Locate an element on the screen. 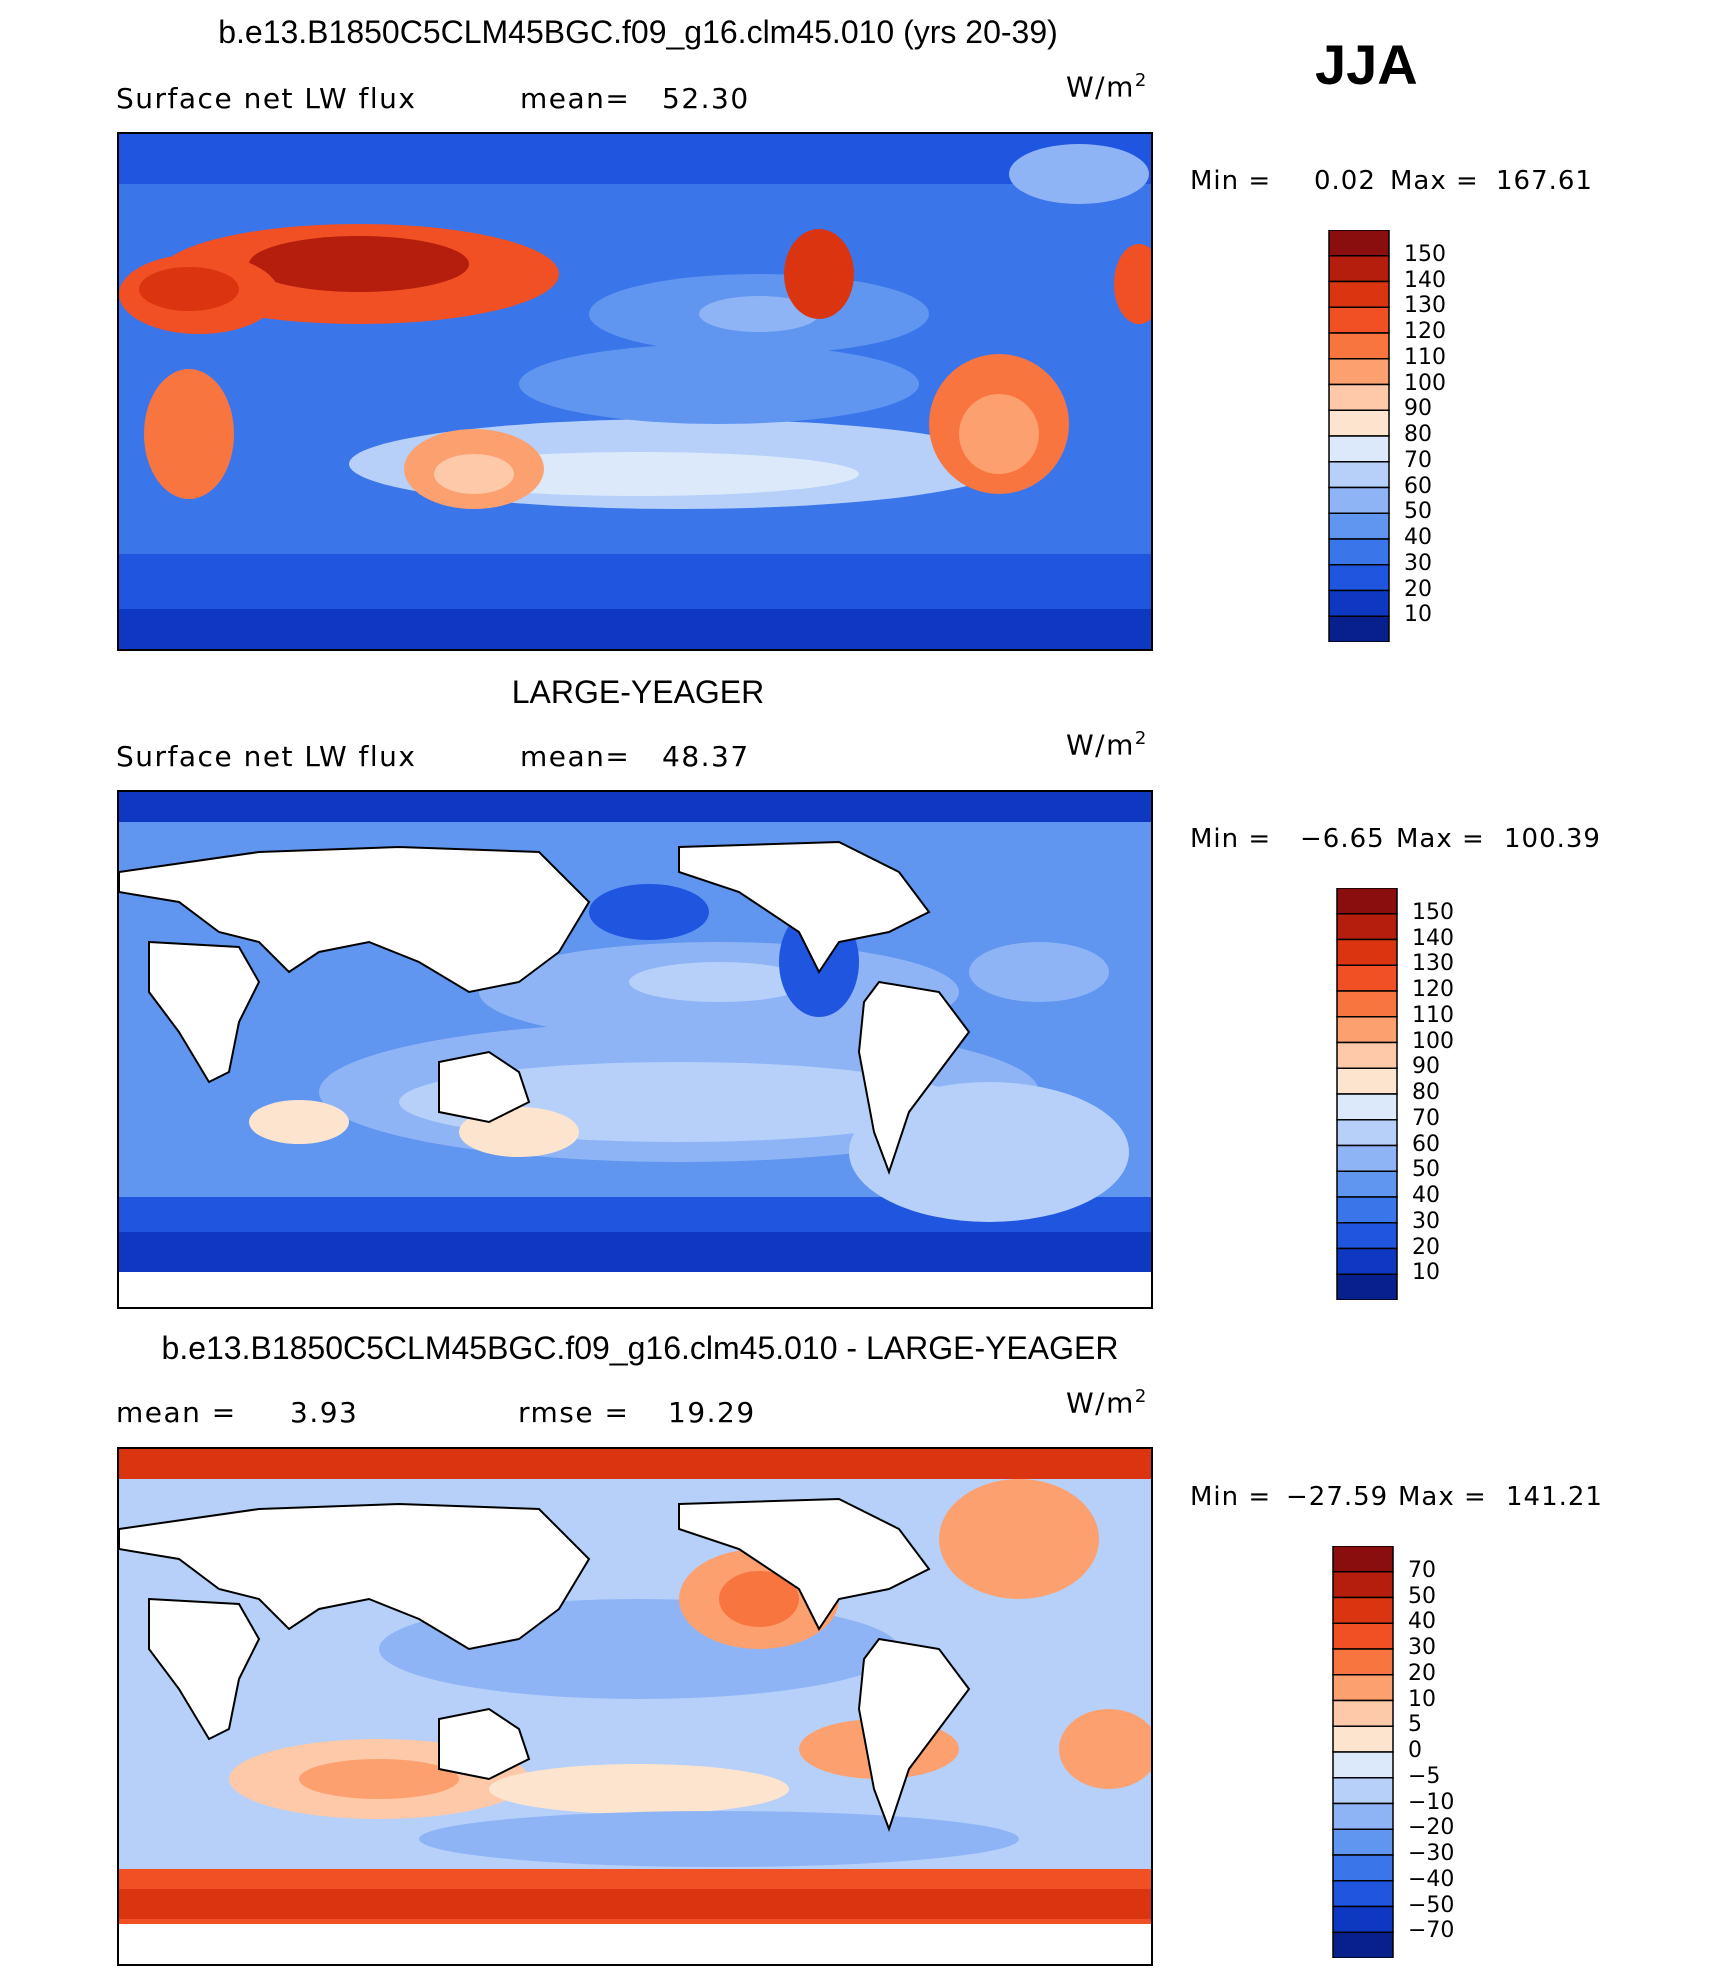 The height and width of the screenshot is (1969, 1710). panel-2-variable-label: Surface net LW flux is located at coordinates (266, 756).